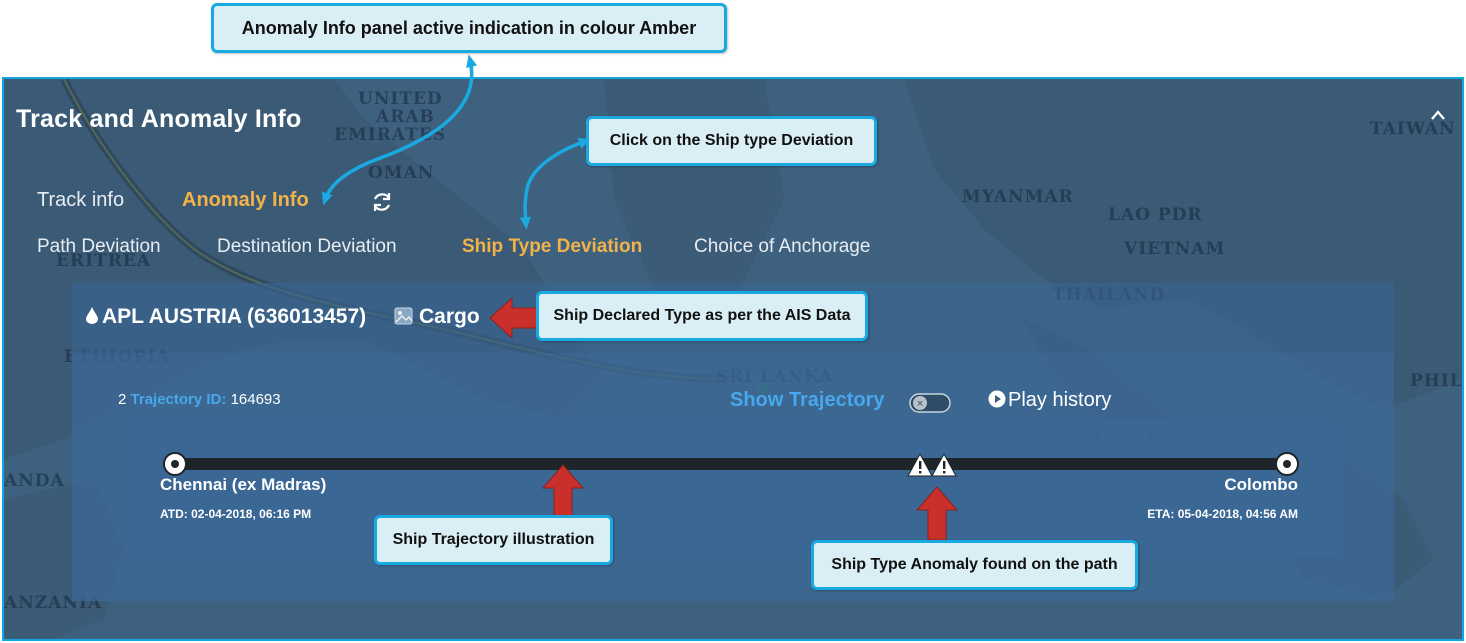 The height and width of the screenshot is (643, 1466). Describe the element at coordinates (99, 246) in the screenshot. I see `subtab-path-deviation: Path Deviation` at that location.